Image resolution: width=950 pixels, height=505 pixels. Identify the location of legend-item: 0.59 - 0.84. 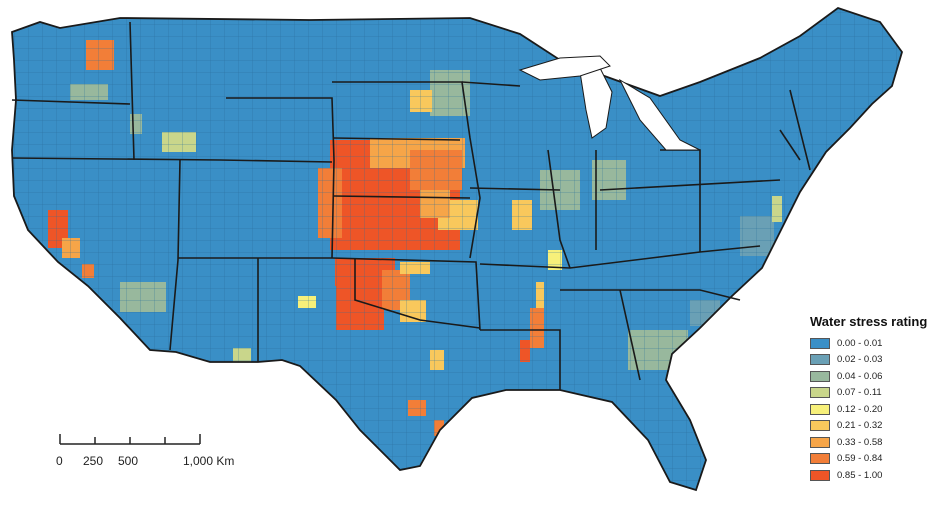
(879, 459).